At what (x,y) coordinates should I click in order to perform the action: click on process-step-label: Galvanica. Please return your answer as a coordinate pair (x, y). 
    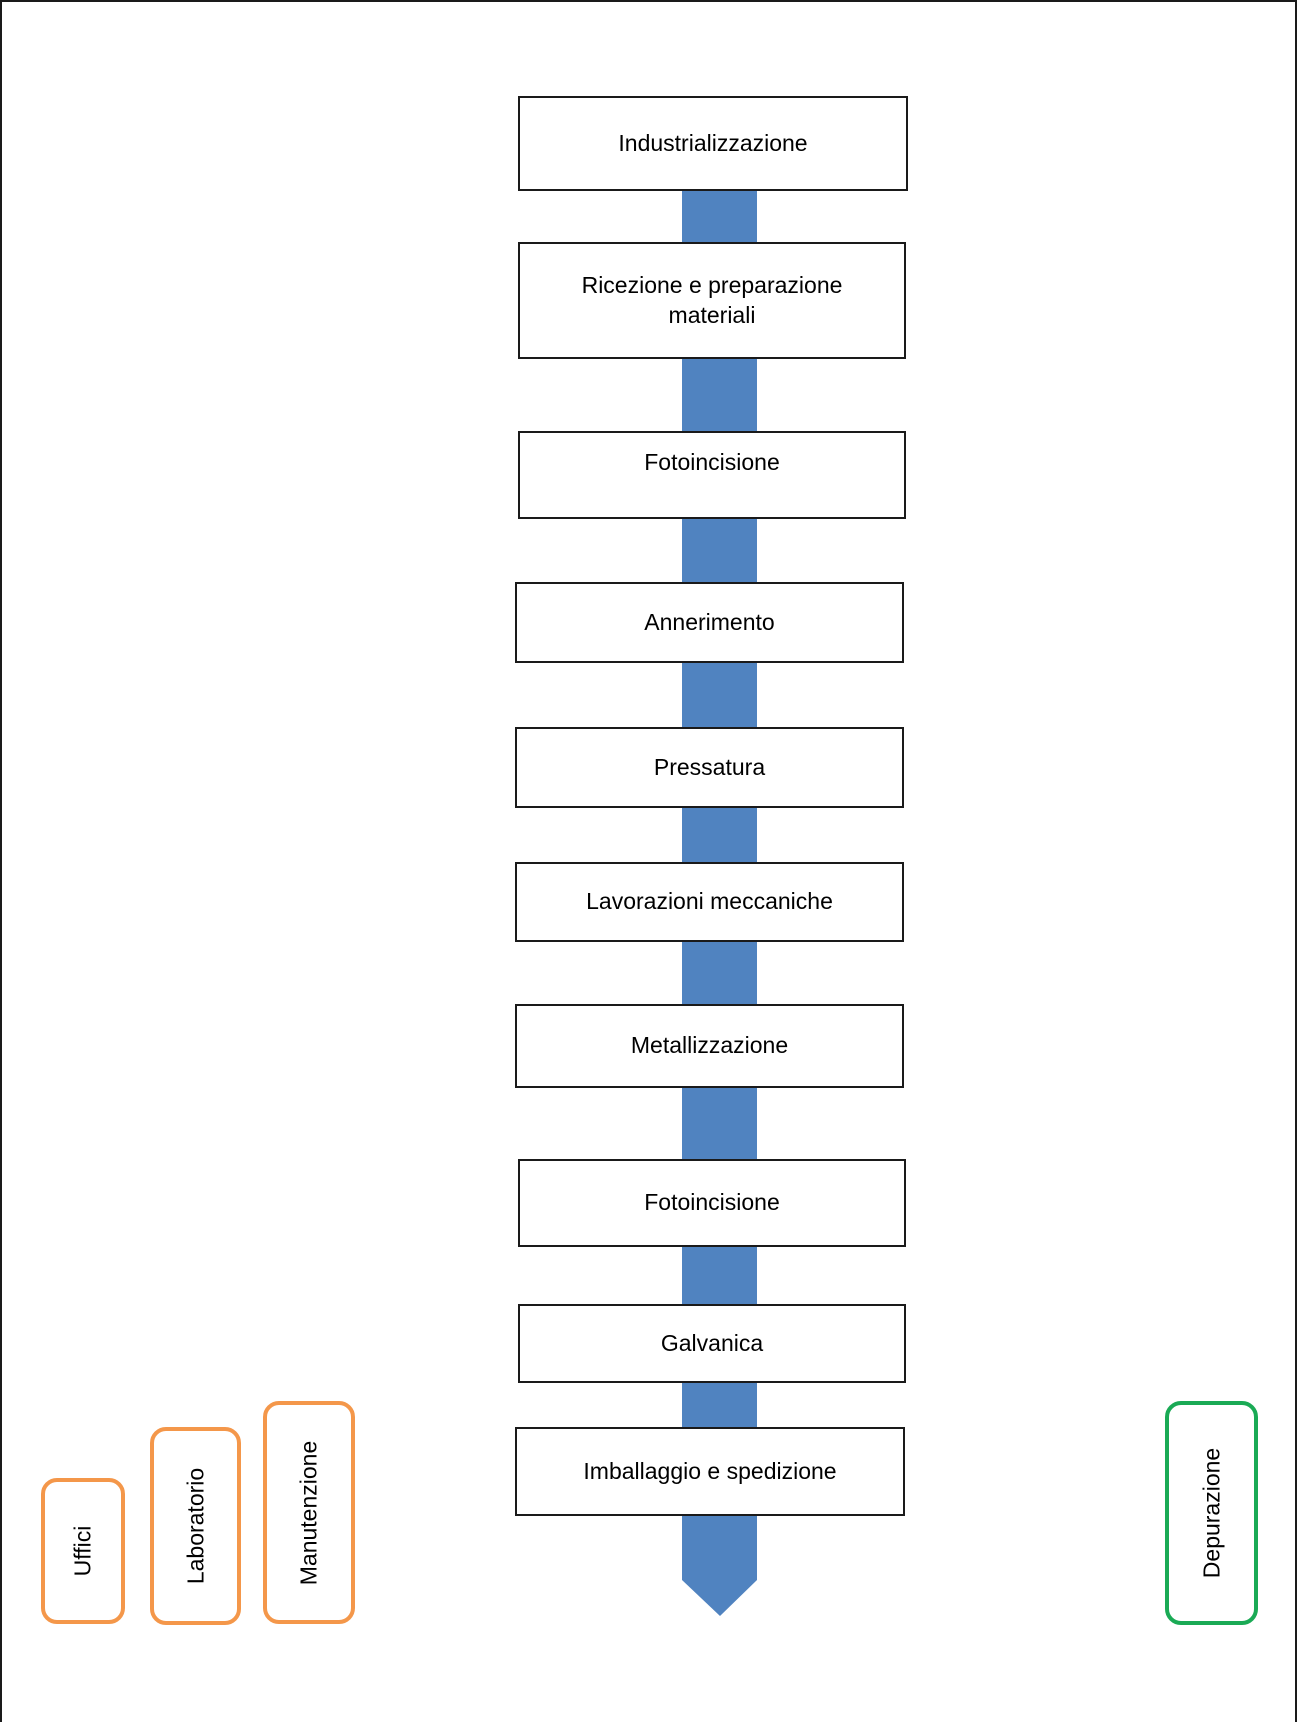
    Looking at the image, I should click on (712, 1342).